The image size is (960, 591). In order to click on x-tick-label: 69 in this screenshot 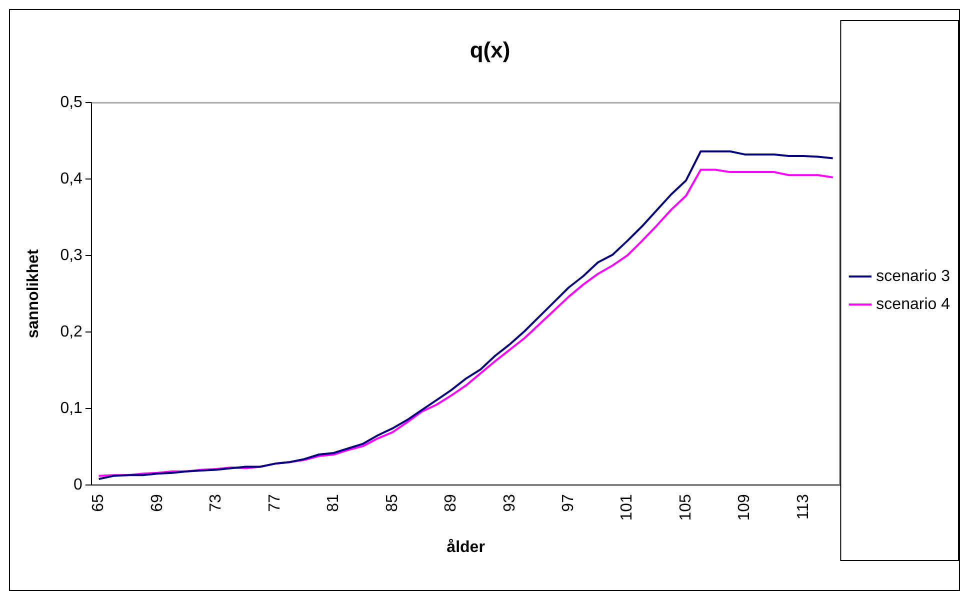, I will do `click(157, 503)`.